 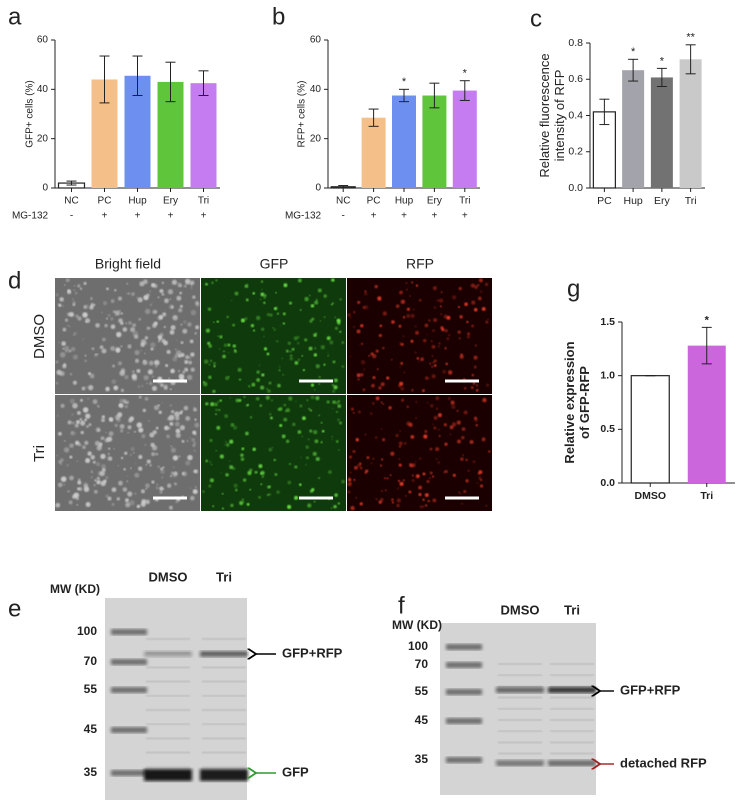 I want to click on x-tick-label: Ery, so click(x=434, y=201).